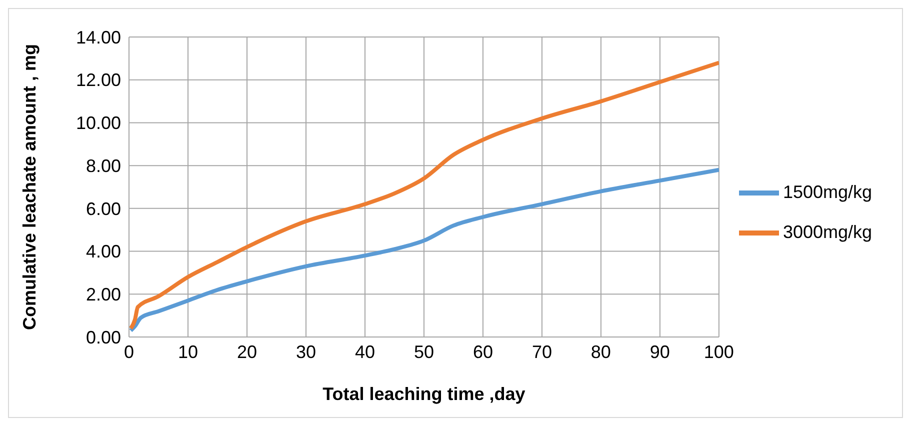 The width and height of the screenshot is (912, 427). What do you see at coordinates (103, 294) in the screenshot?
I see `y-tick-label: 2.00` at bounding box center [103, 294].